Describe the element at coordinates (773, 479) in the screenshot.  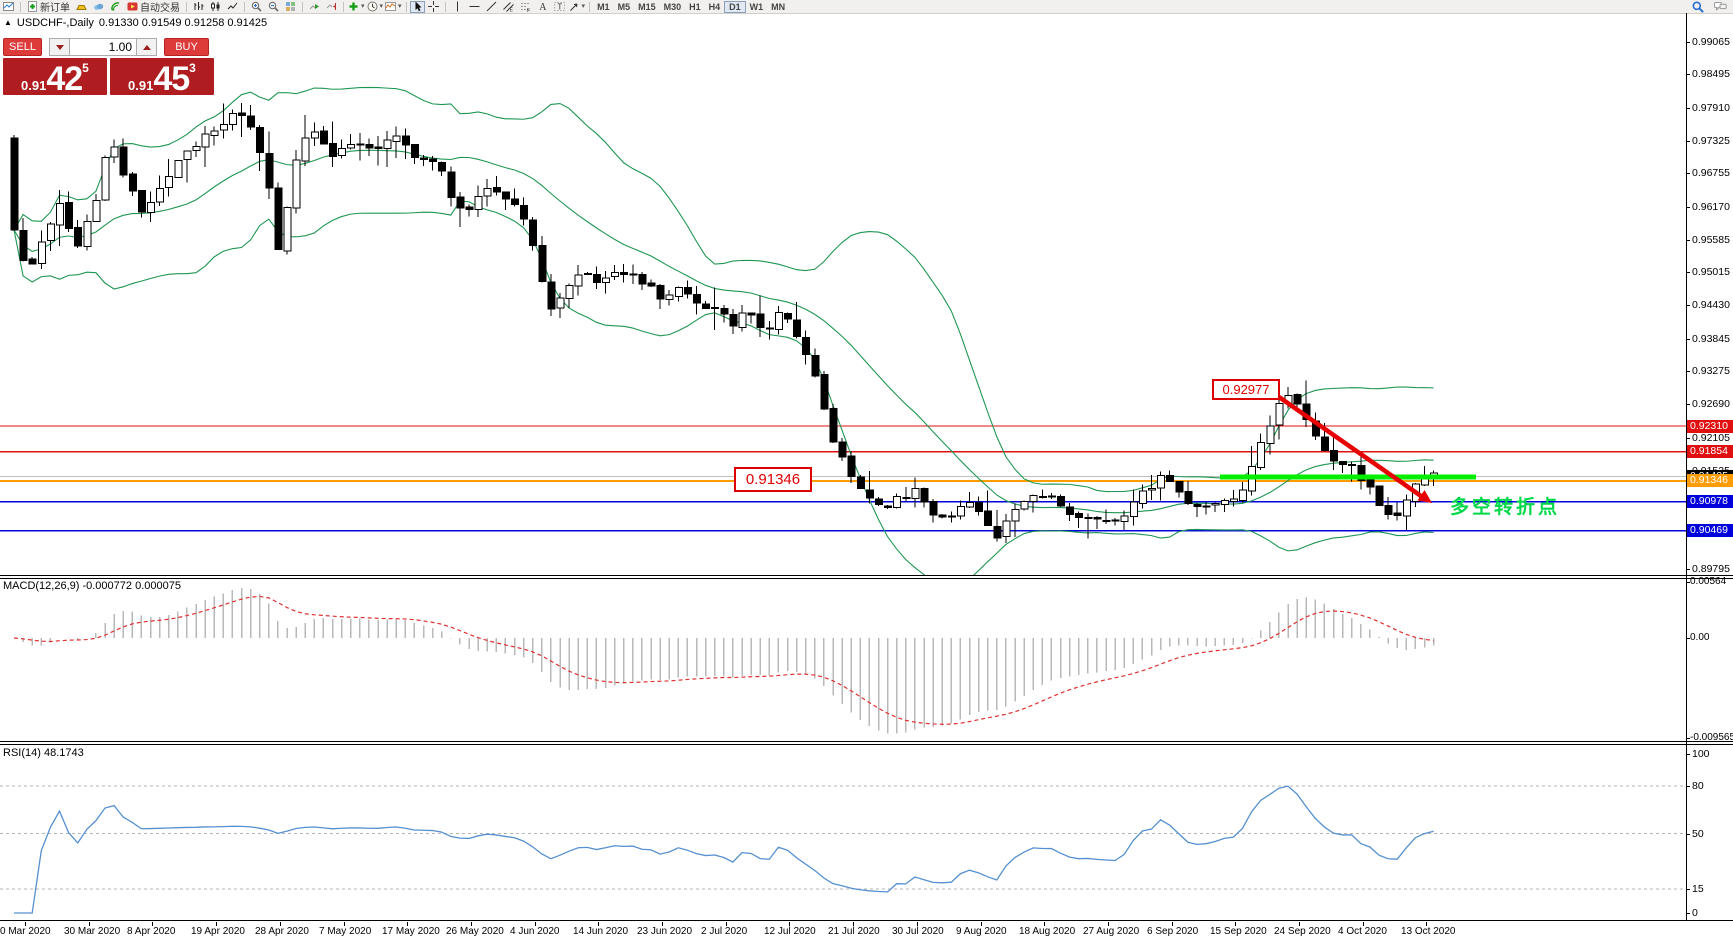
I see `support-price-label: 0.91346` at that location.